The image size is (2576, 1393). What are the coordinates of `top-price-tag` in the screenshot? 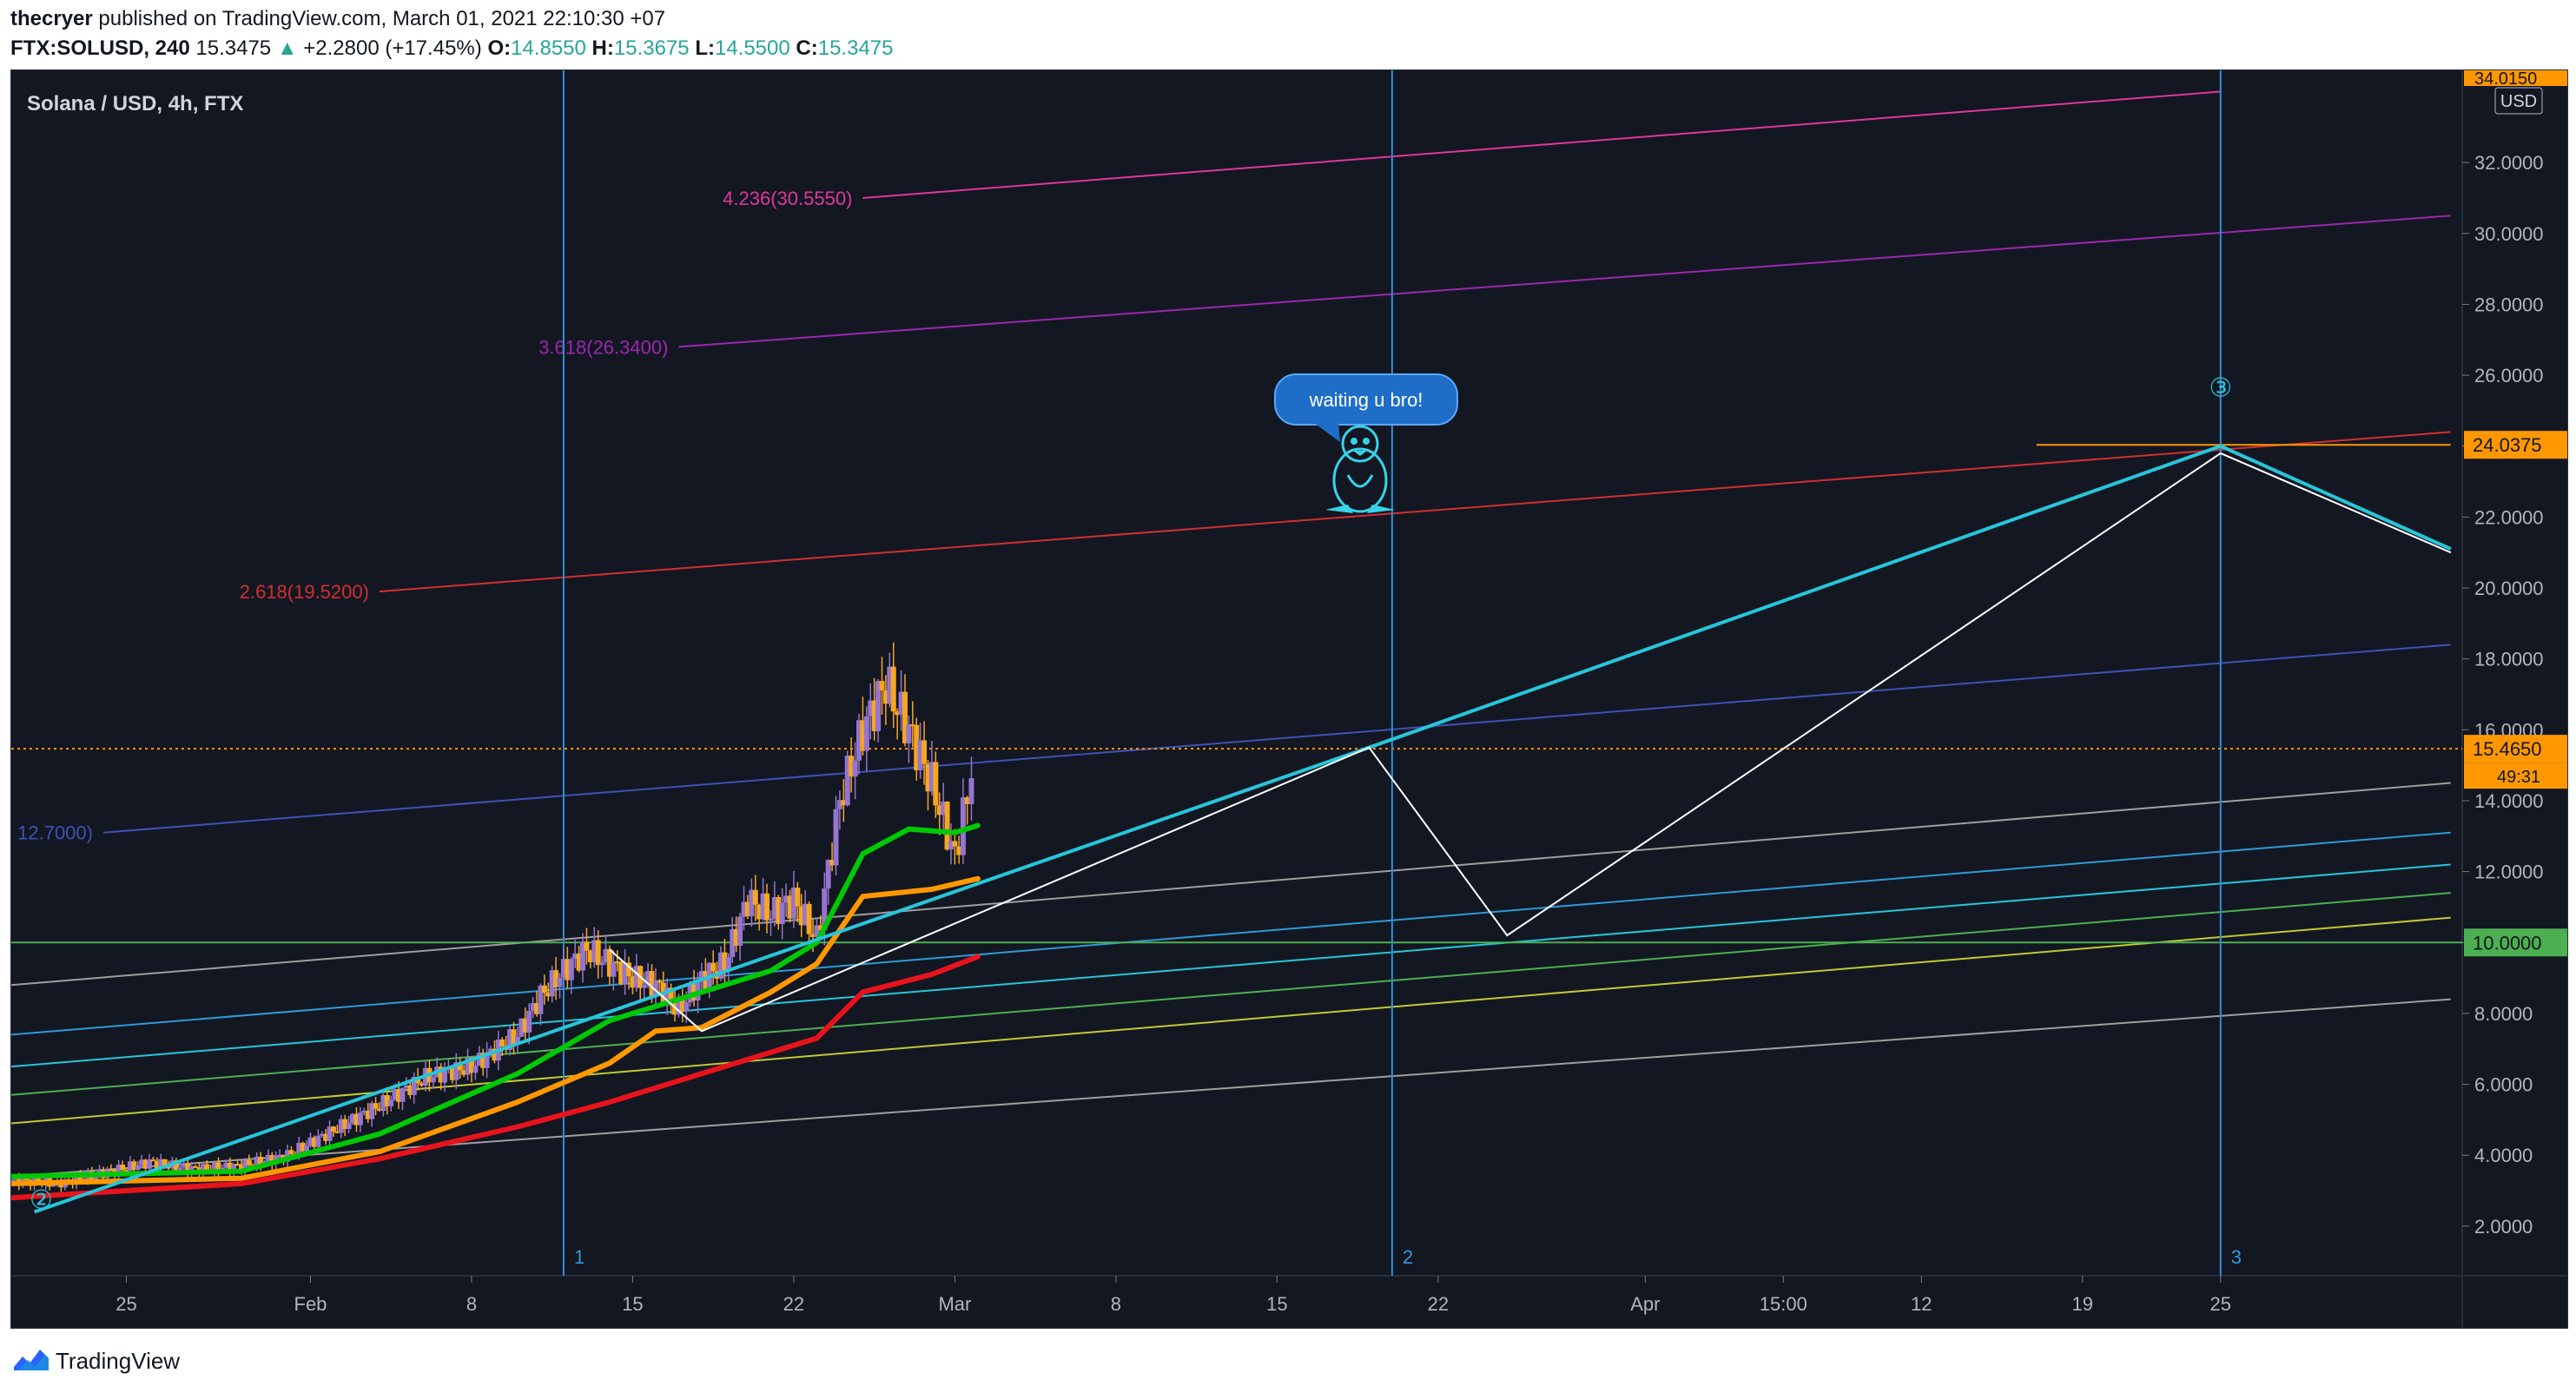 It's located at (2515, 78).